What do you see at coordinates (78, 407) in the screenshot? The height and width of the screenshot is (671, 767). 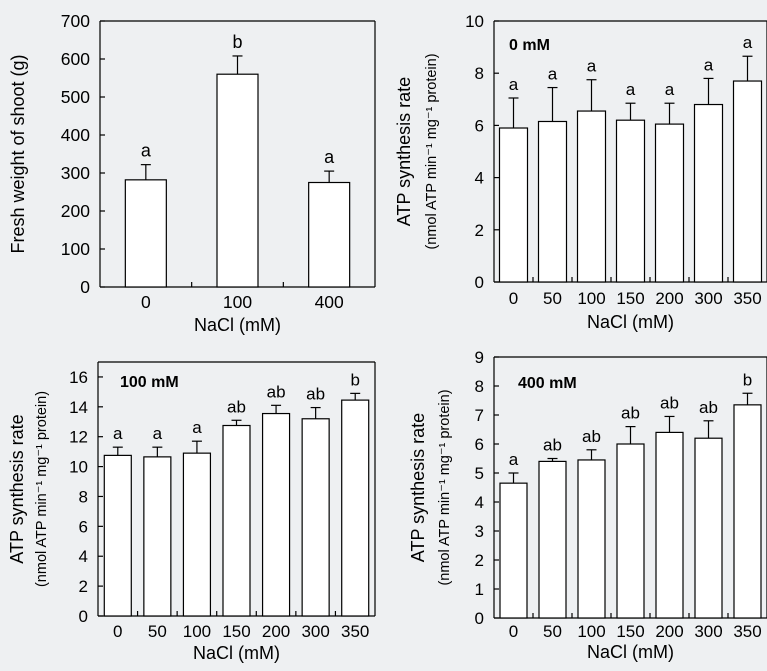 I see `y-tick-label: 14` at bounding box center [78, 407].